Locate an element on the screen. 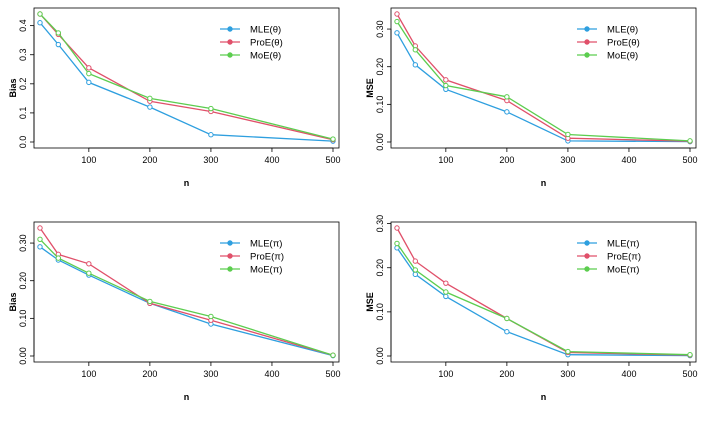 Image resolution: width=714 pixels, height=428 pixels. y-tick-label: 0.1 is located at coordinates (23, 113).